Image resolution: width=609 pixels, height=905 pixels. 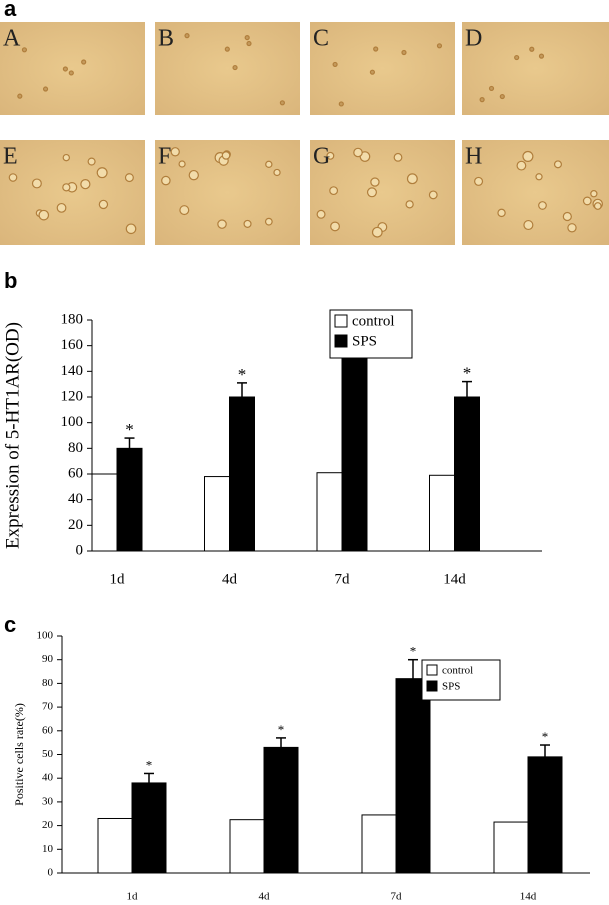 What do you see at coordinates (48, 778) in the screenshot?
I see `y-tick-label: 40` at bounding box center [48, 778].